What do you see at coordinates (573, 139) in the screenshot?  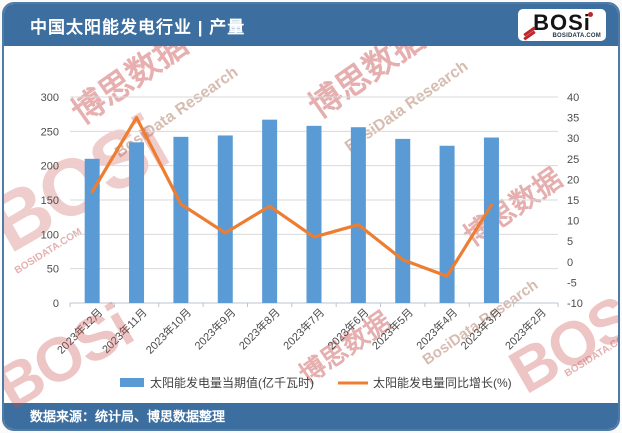 I see `right-axis-label: 30` at bounding box center [573, 139].